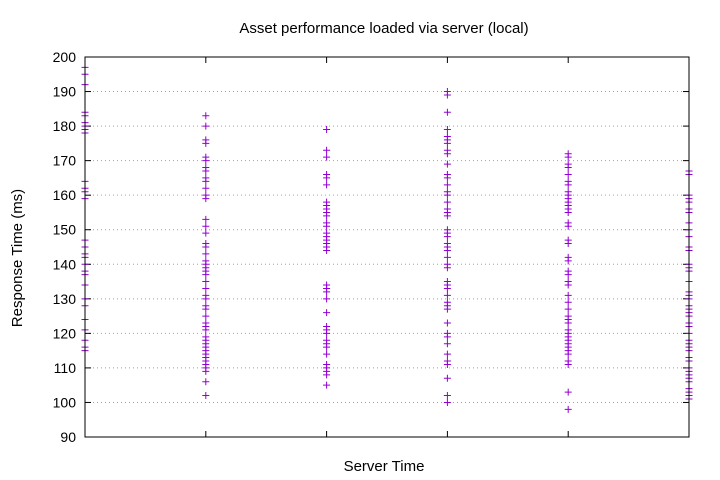  What do you see at coordinates (65, 92) in the screenshot?
I see `y-tick-label: 190` at bounding box center [65, 92].